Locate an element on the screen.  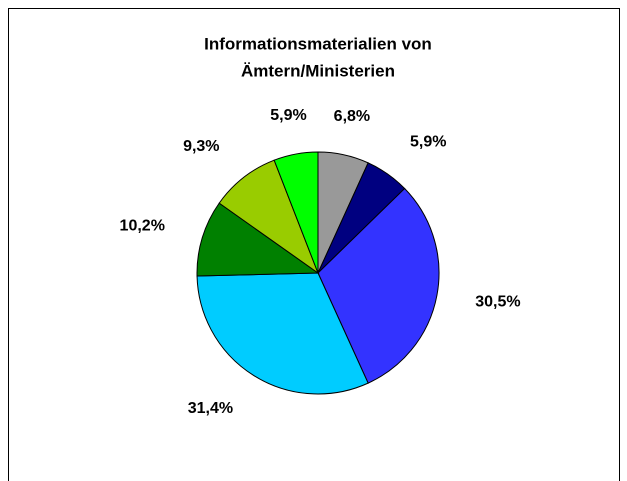
chart-title: Informationsmaterialien von is located at coordinates (318, 43).